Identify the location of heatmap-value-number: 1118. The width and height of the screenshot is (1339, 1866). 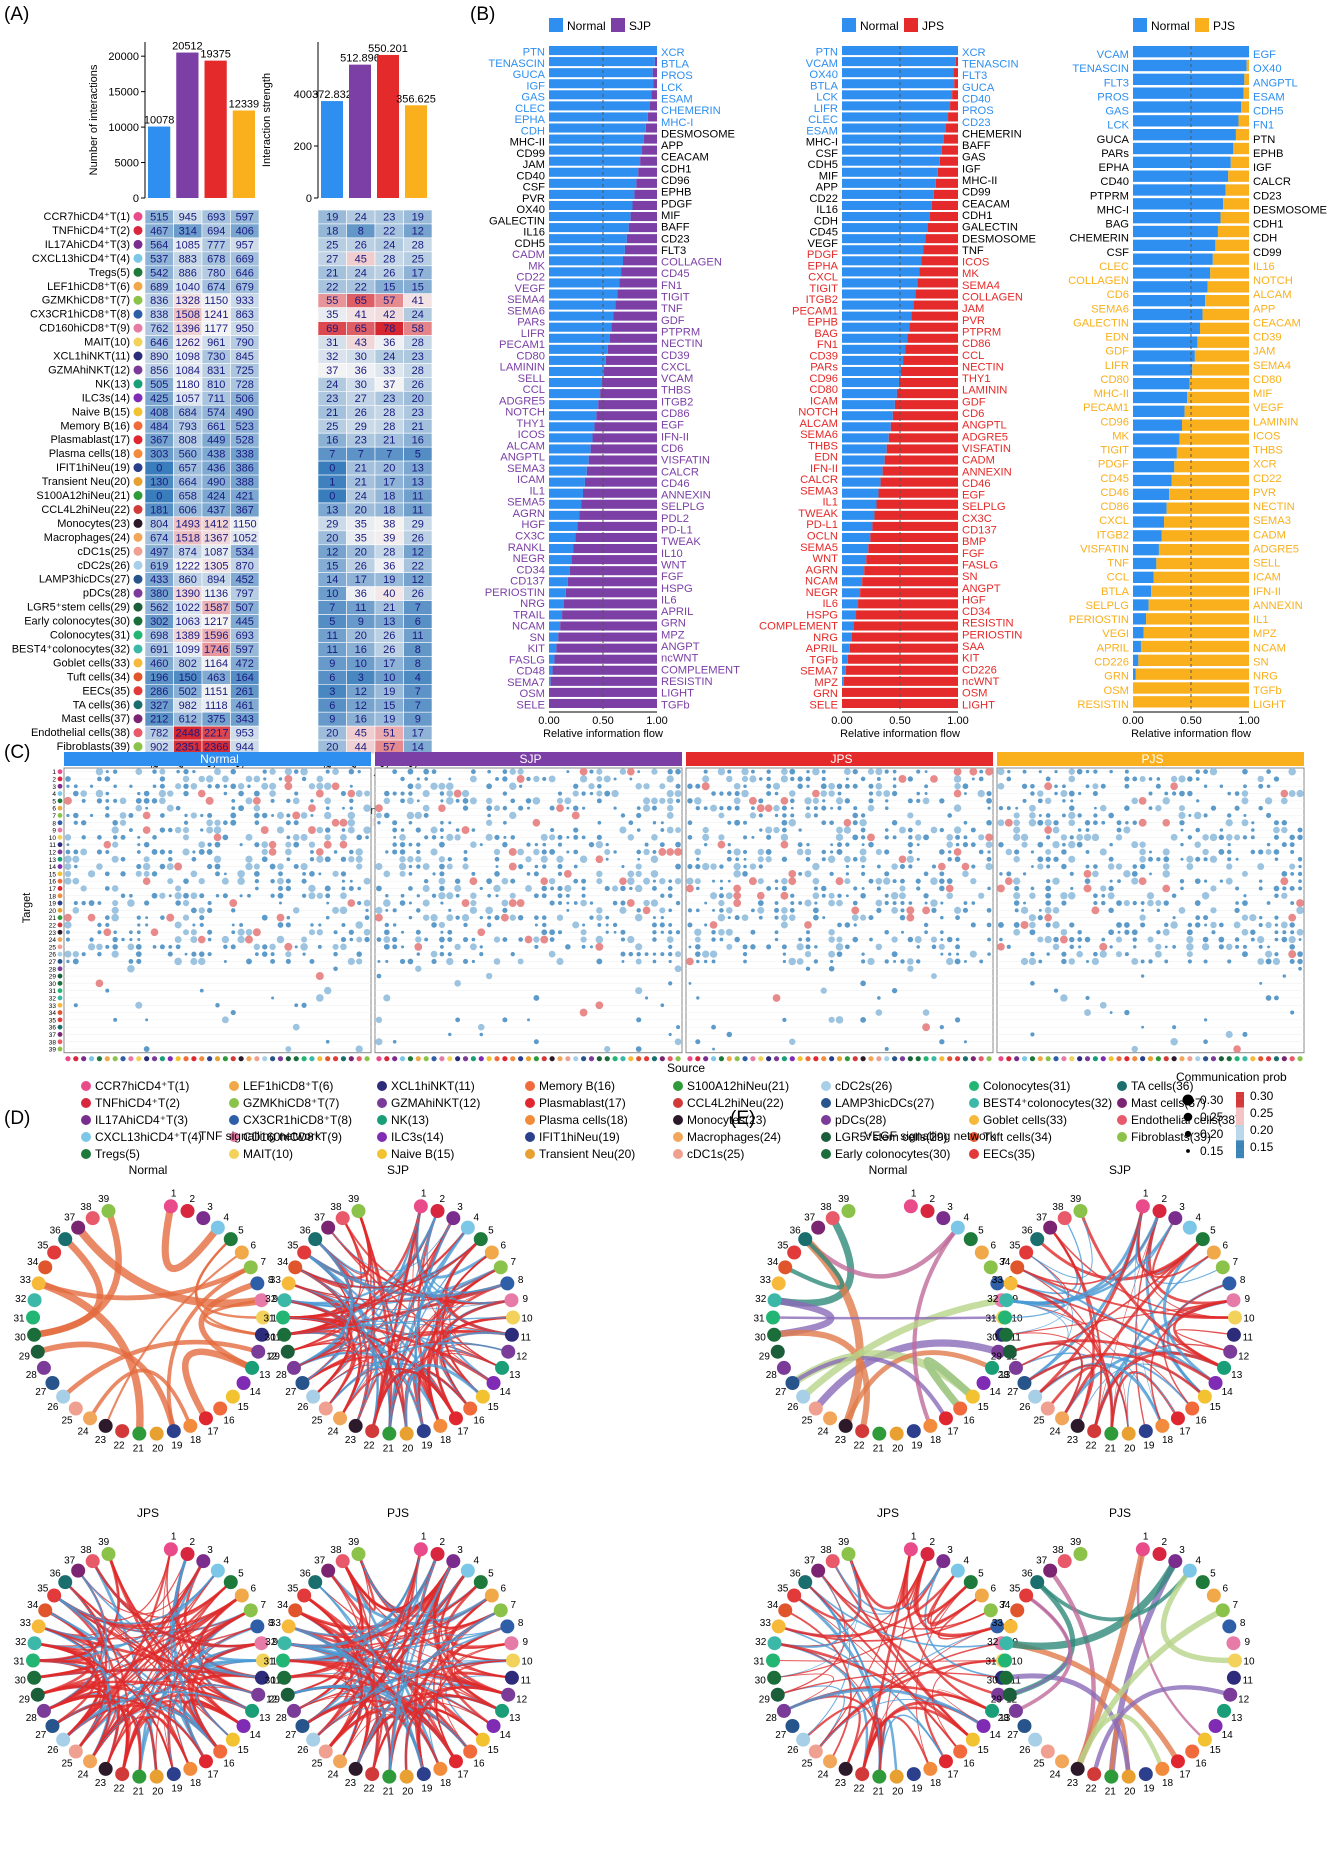
(216, 706).